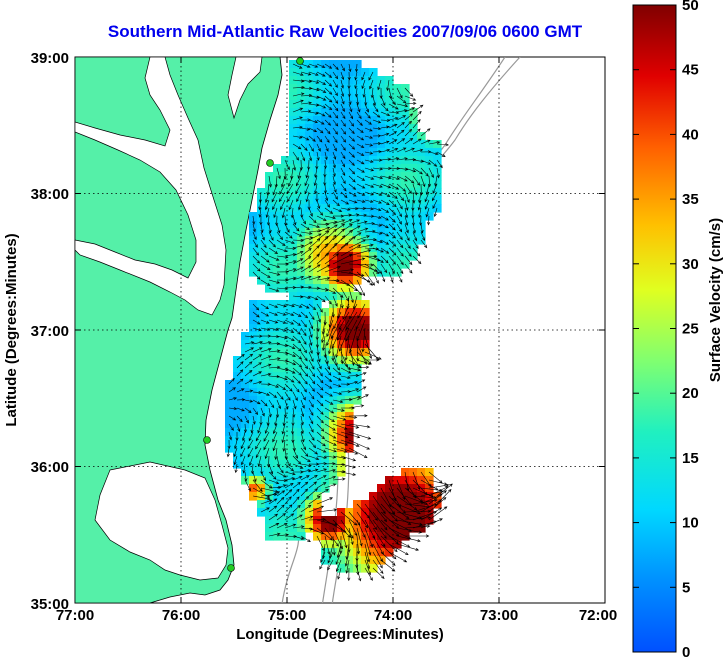  What do you see at coordinates (11, 329) in the screenshot?
I see `y-axis-title: Latitude (Degrees:Minutes)` at bounding box center [11, 329].